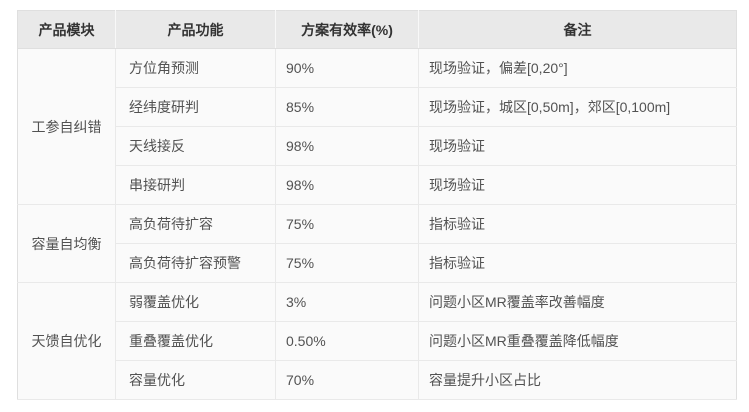  What do you see at coordinates (66, 29) in the screenshot?
I see `col-header-module: 产品模块` at bounding box center [66, 29].